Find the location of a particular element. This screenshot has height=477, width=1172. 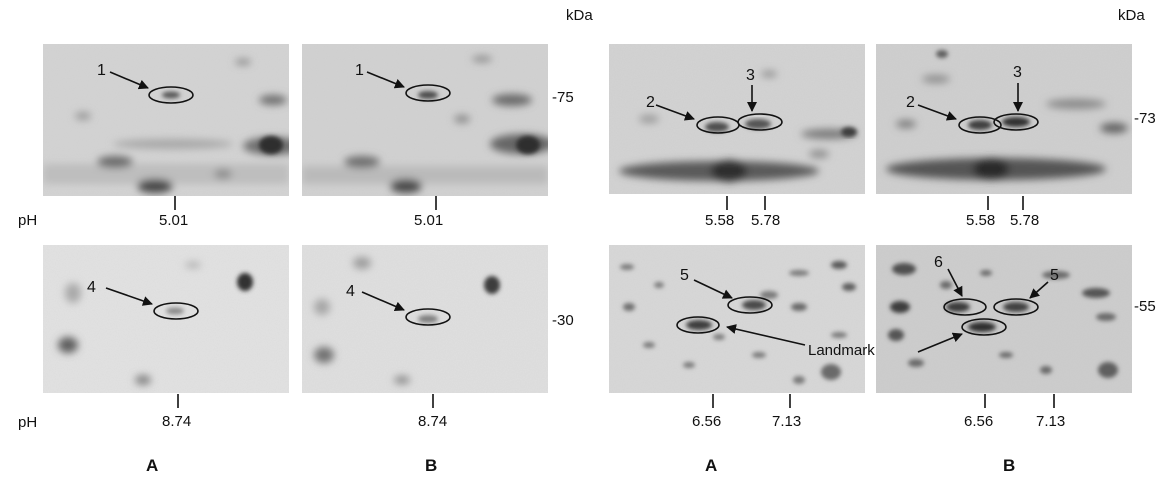

landmark-label: Landmark is located at coordinates (841, 350).